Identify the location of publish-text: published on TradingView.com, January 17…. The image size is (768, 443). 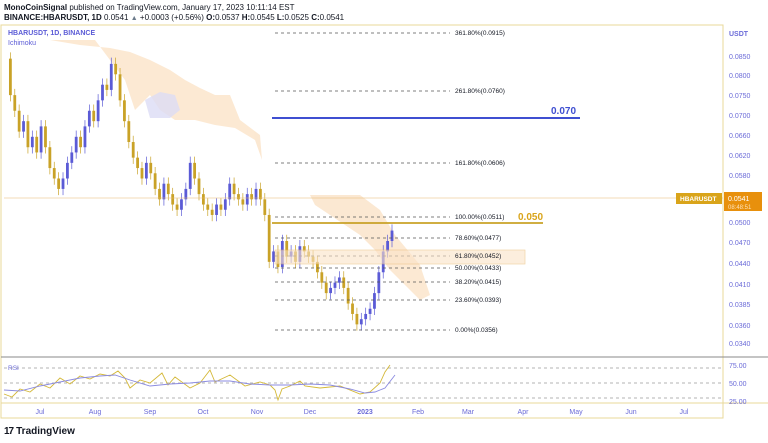
(182, 7).